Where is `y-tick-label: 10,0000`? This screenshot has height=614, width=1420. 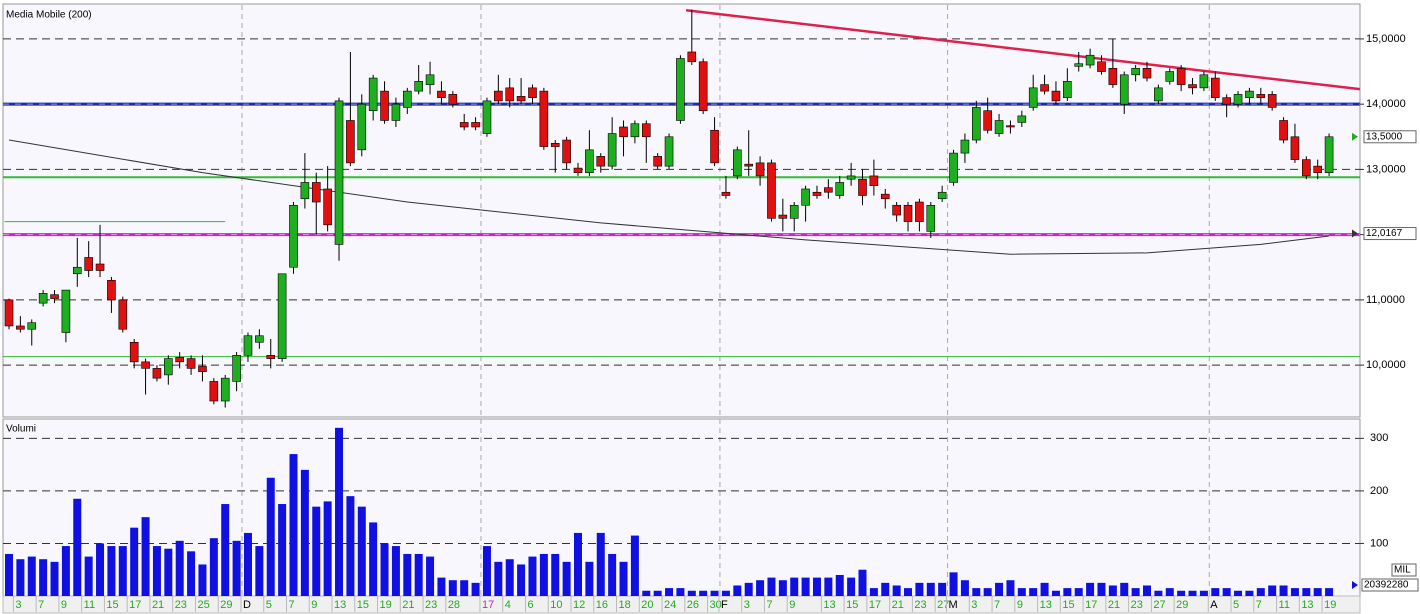
y-tick-label: 10,0000 is located at coordinates (1386, 365).